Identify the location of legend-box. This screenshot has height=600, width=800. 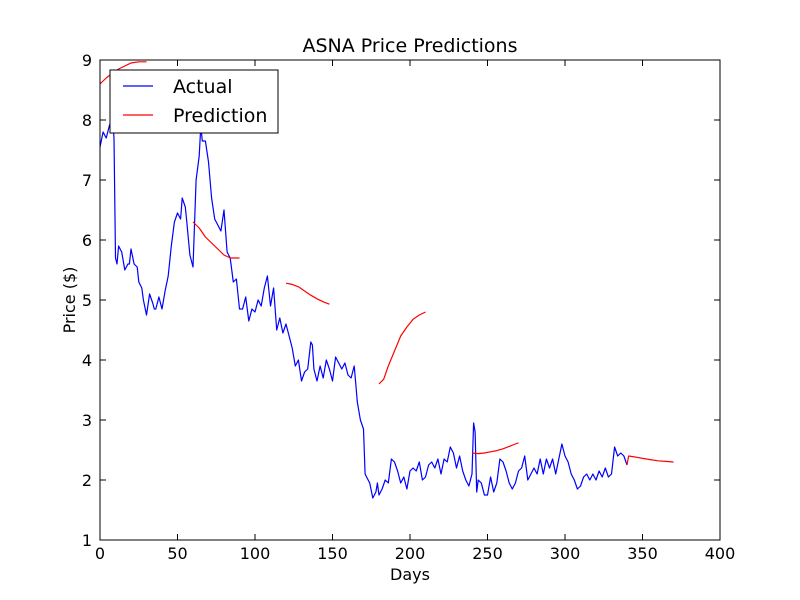
(194, 101).